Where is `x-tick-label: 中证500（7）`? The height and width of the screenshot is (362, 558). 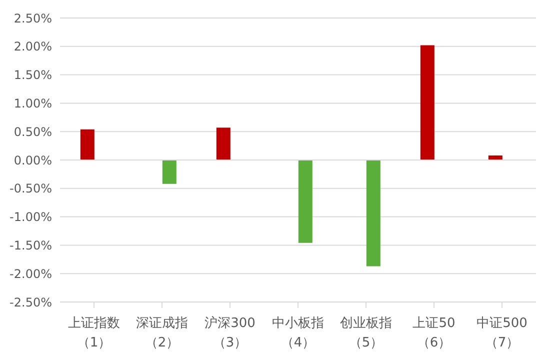 x-tick-label: 中证500（7） is located at coordinates (502, 333).